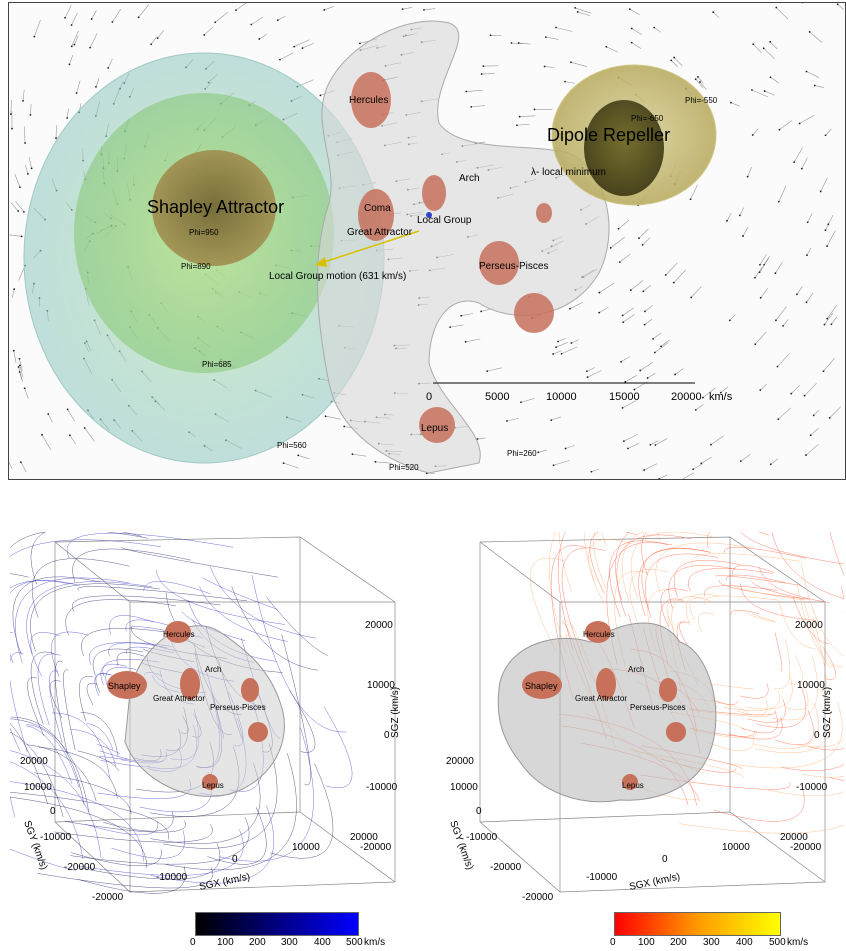 The height and width of the screenshot is (951, 846). Describe the element at coordinates (215, 207) in the screenshot. I see `shapley-label: Shapley Attractor` at that location.